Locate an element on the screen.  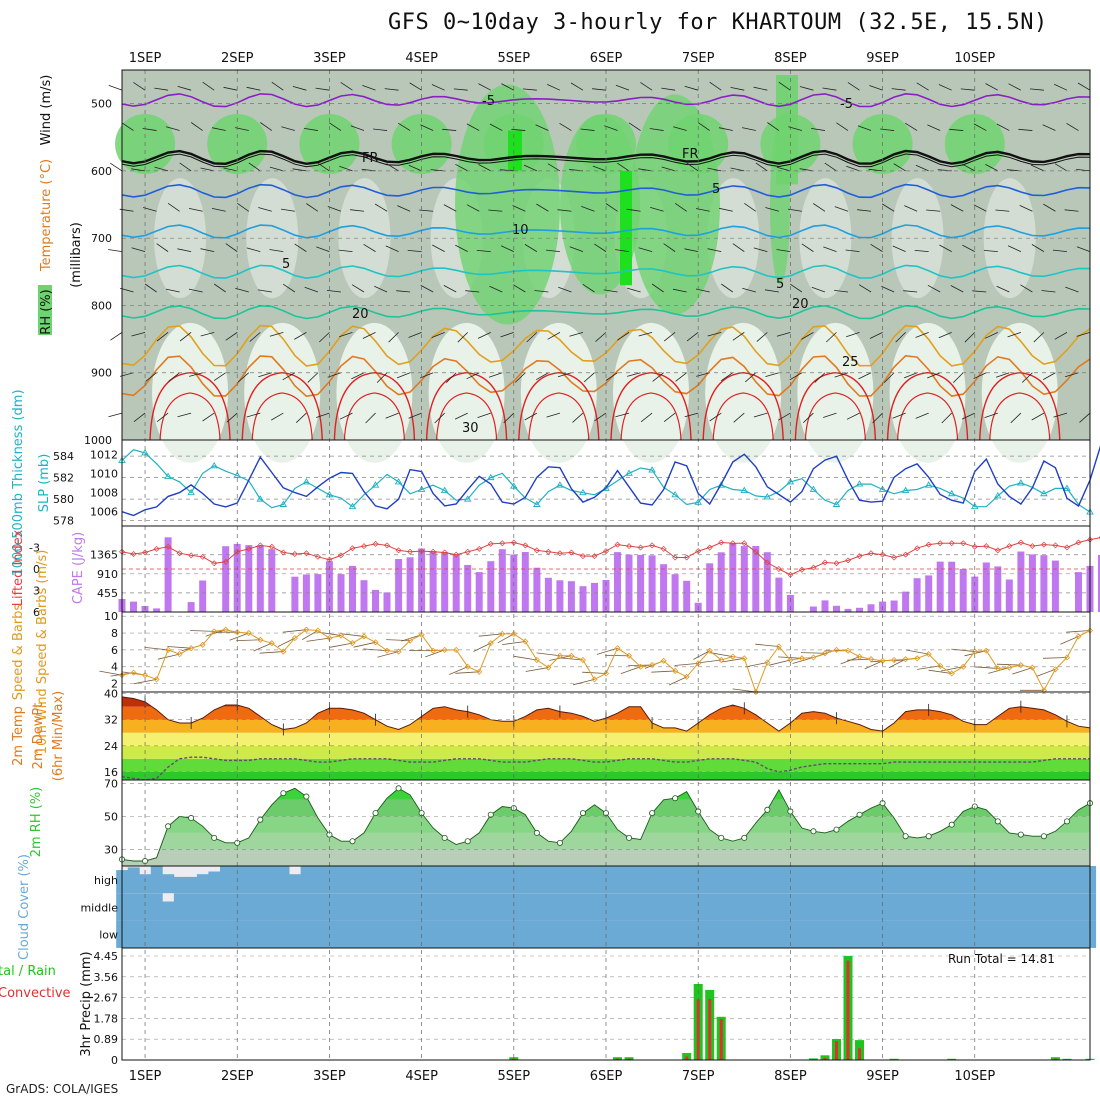
temp-tick-label: 32 is located at coordinates (111, 720).